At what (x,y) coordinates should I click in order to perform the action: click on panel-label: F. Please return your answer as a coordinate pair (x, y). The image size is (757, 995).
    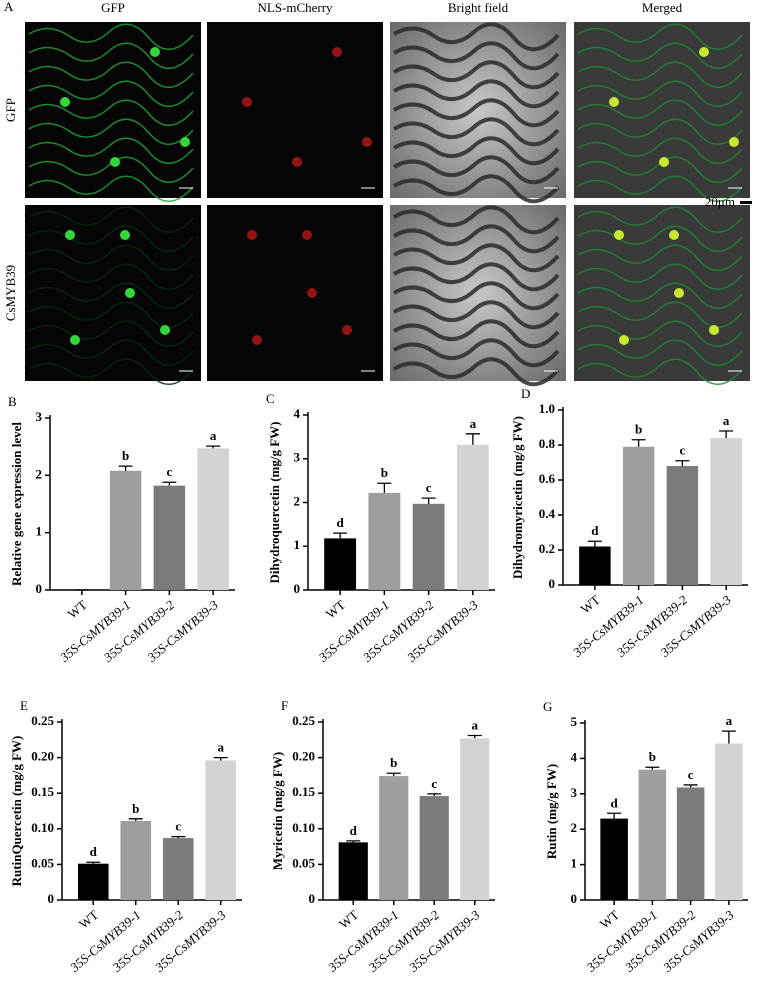
    Looking at the image, I should click on (284, 705).